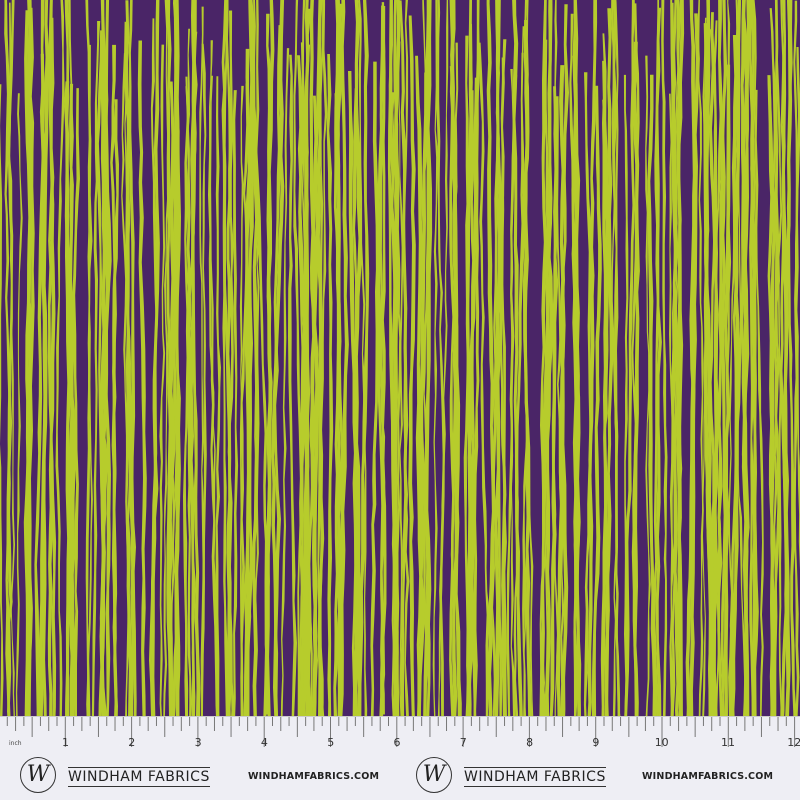 This screenshot has height=800, width=800. Describe the element at coordinates (530, 742) in the screenshot. I see `ruler-number: 8` at that location.